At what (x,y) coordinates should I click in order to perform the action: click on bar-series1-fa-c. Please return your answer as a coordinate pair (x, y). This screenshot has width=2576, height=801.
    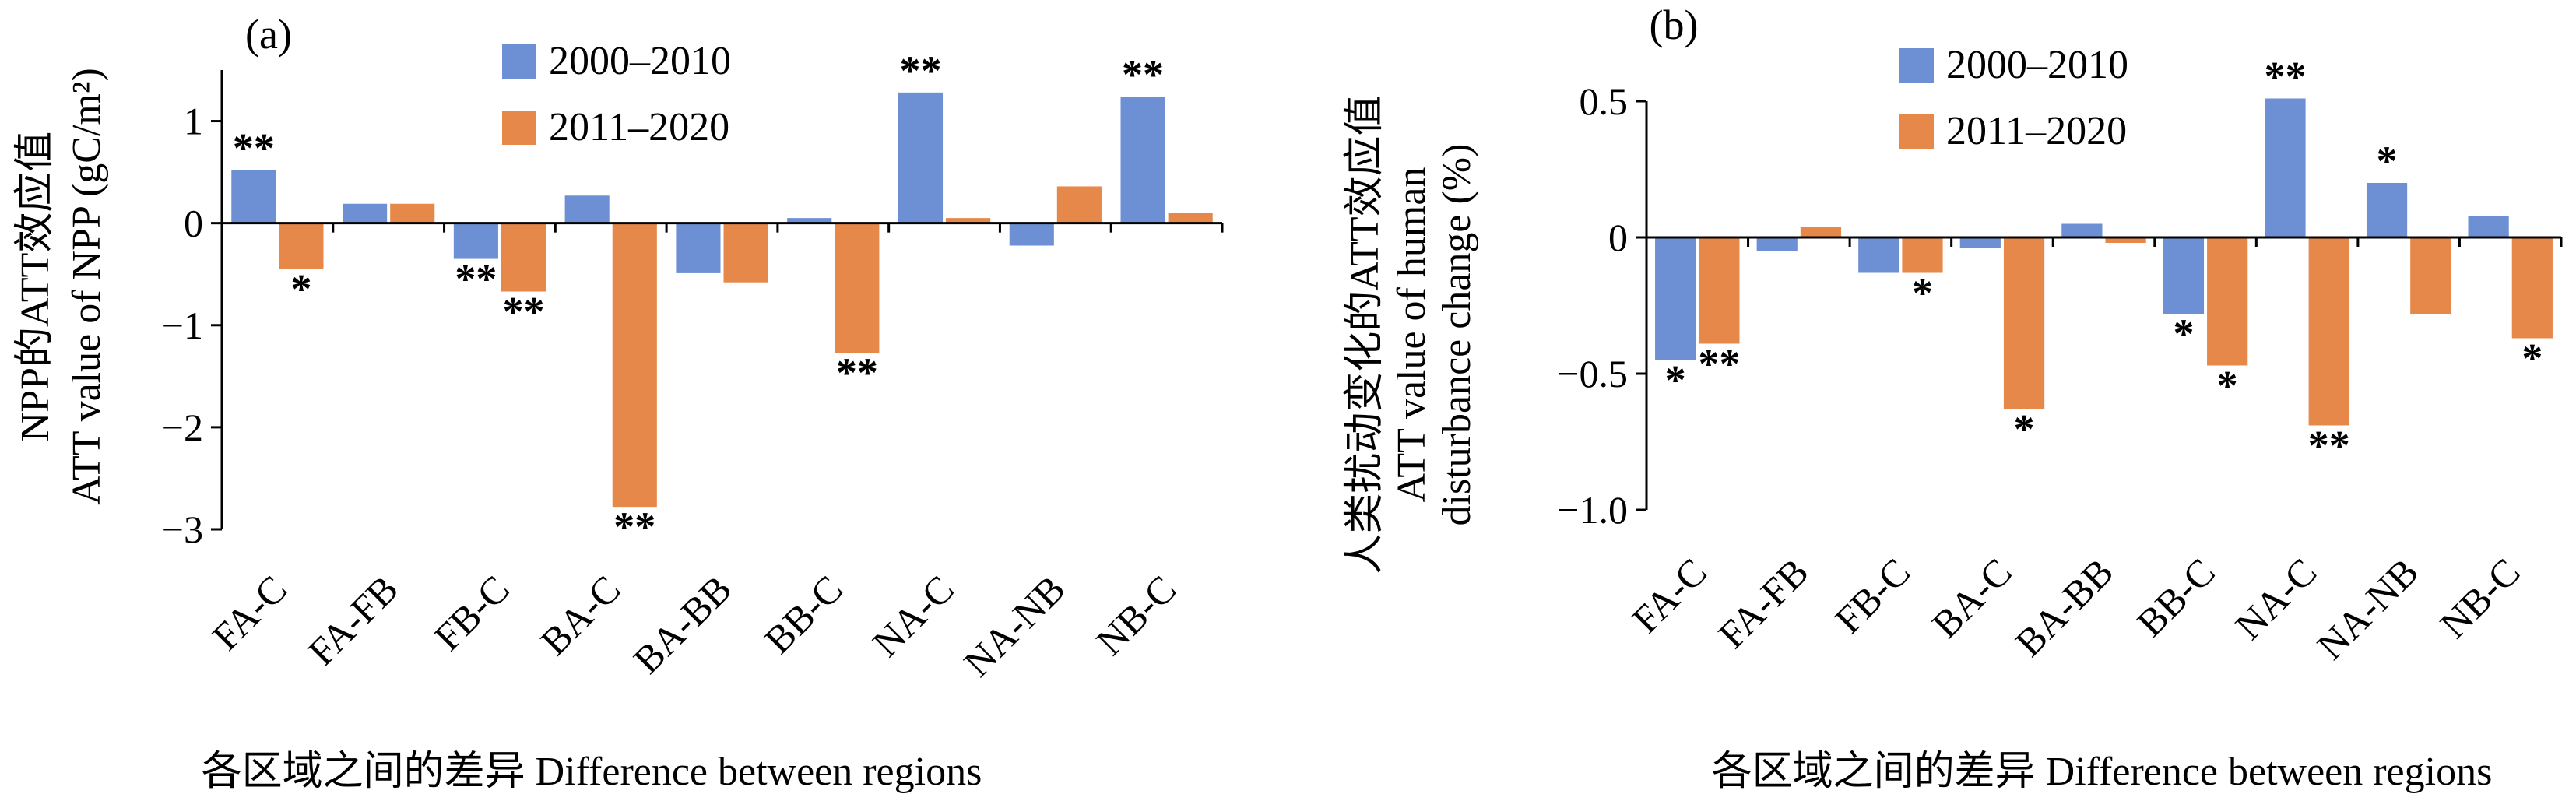
    Looking at the image, I should click on (253, 196).